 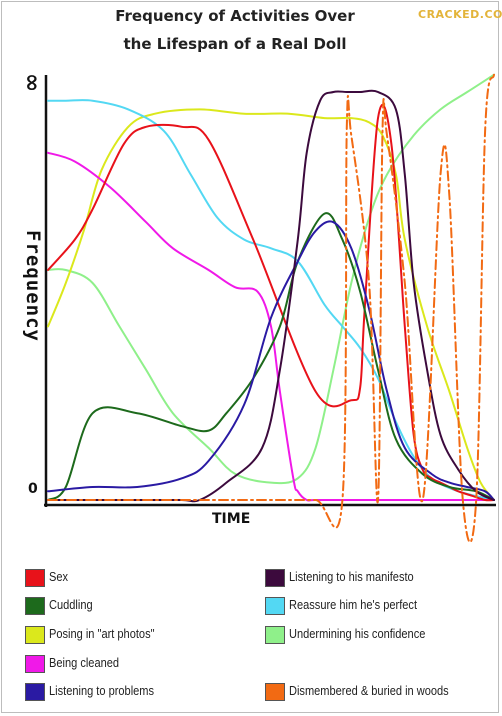 What do you see at coordinates (369, 690) in the screenshot?
I see `legend-label: Dismembered & buried in woods` at bounding box center [369, 690].